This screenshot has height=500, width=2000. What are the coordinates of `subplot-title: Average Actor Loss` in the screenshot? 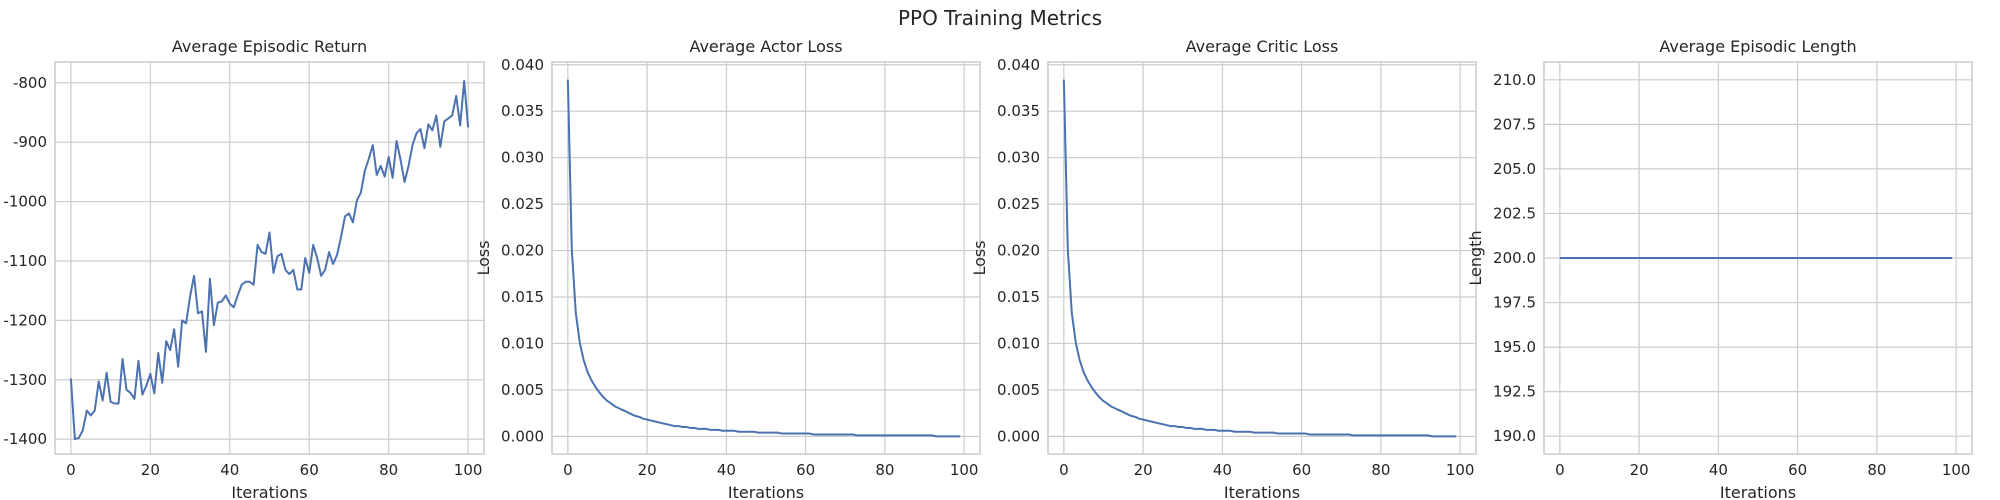 It's located at (765, 46).